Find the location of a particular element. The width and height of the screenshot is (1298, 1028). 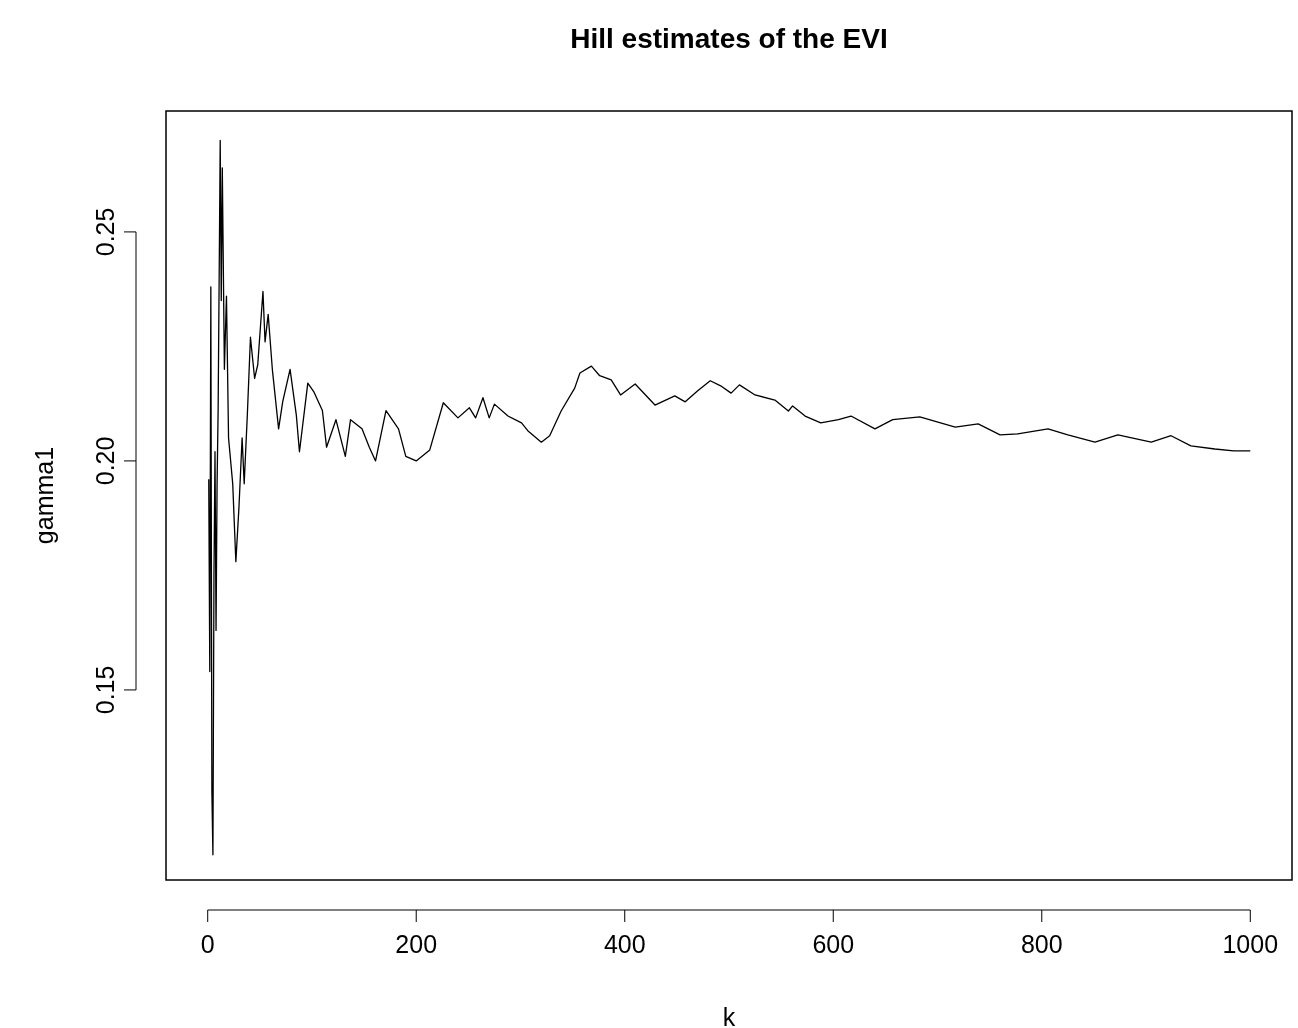

x-tick-label: 0 is located at coordinates (207, 944).